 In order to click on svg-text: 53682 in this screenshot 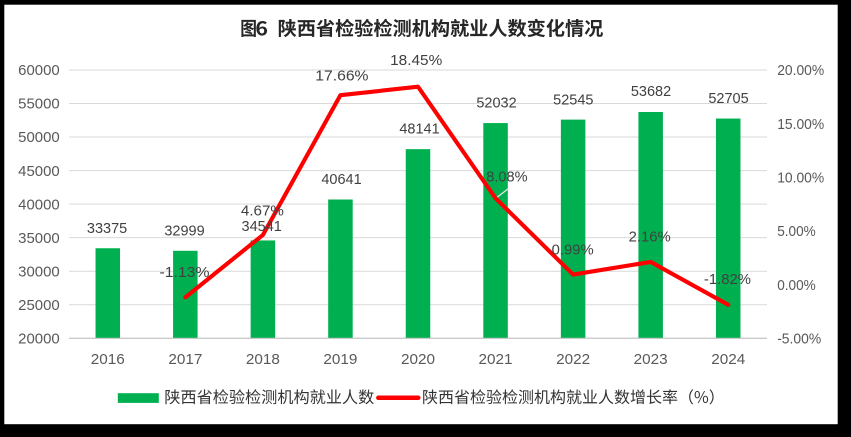, I will do `click(651, 92)`.